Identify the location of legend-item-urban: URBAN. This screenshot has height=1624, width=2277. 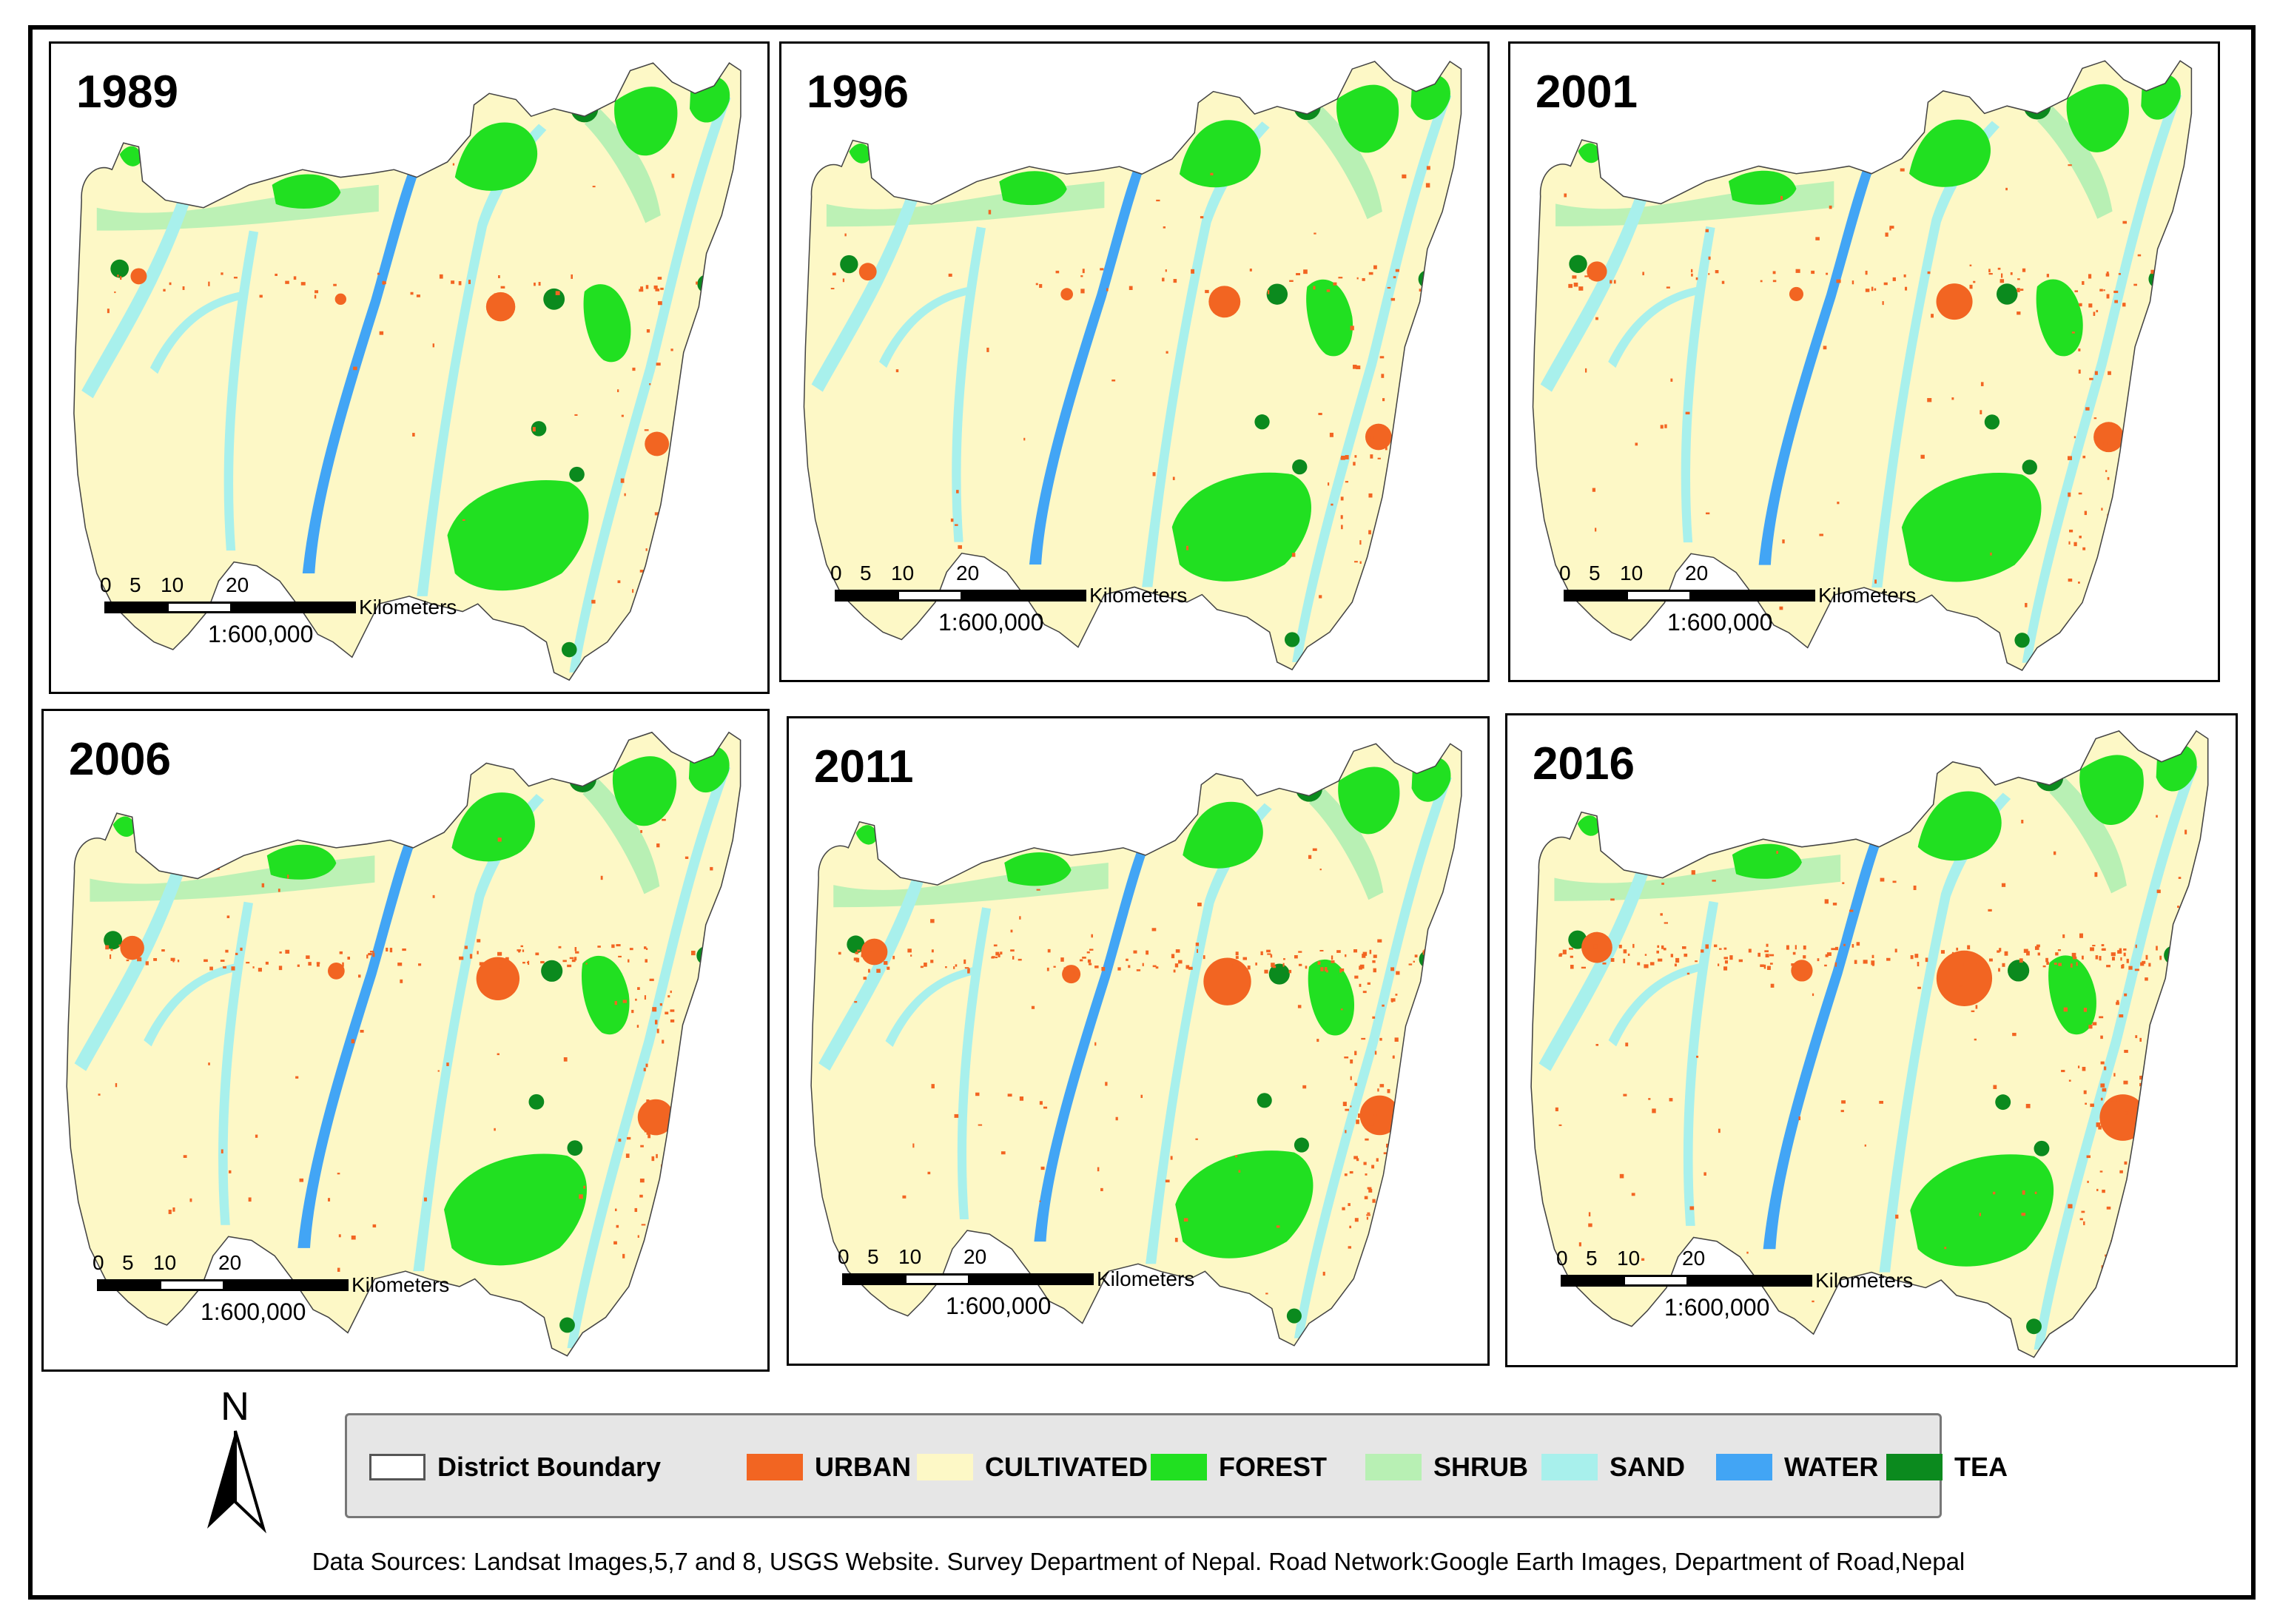
(829, 1467).